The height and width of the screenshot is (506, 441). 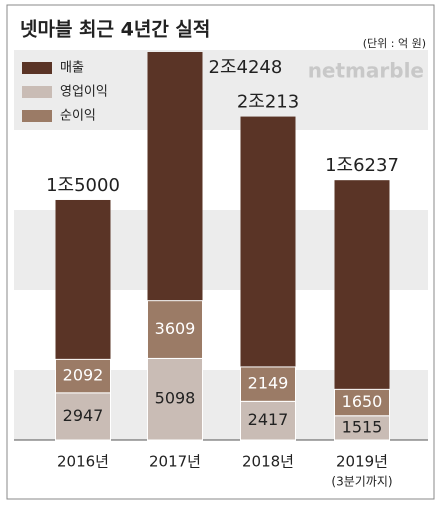 What do you see at coordinates (366, 71) in the screenshot?
I see `logo: netmarble` at bounding box center [366, 71].